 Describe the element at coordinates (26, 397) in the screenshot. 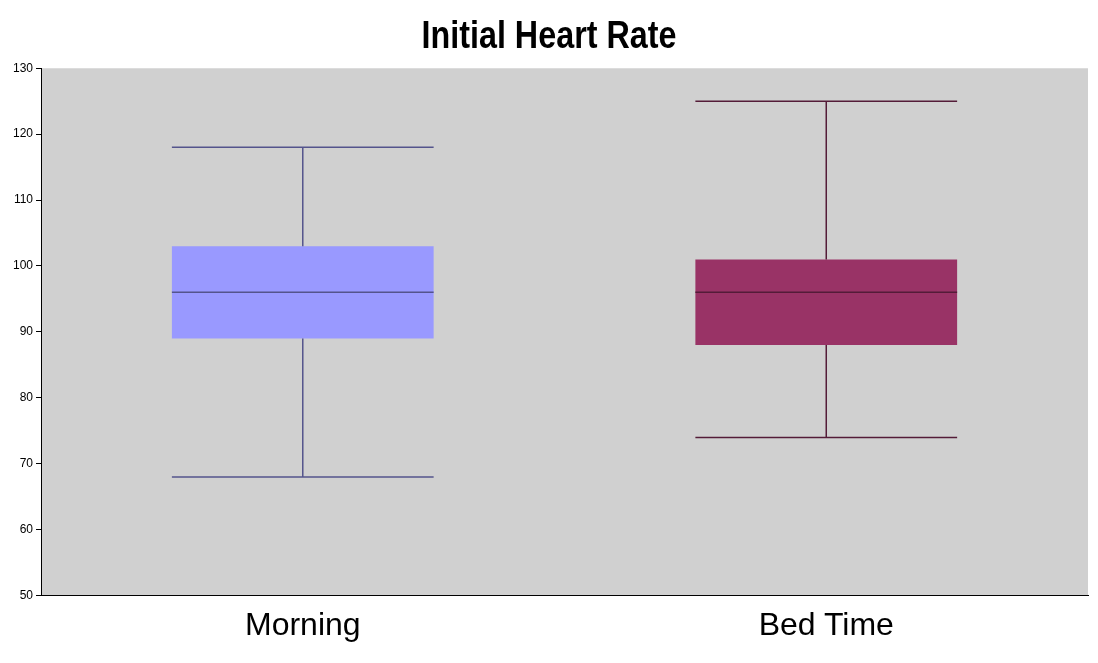

I see `y-tick-label: 80` at that location.